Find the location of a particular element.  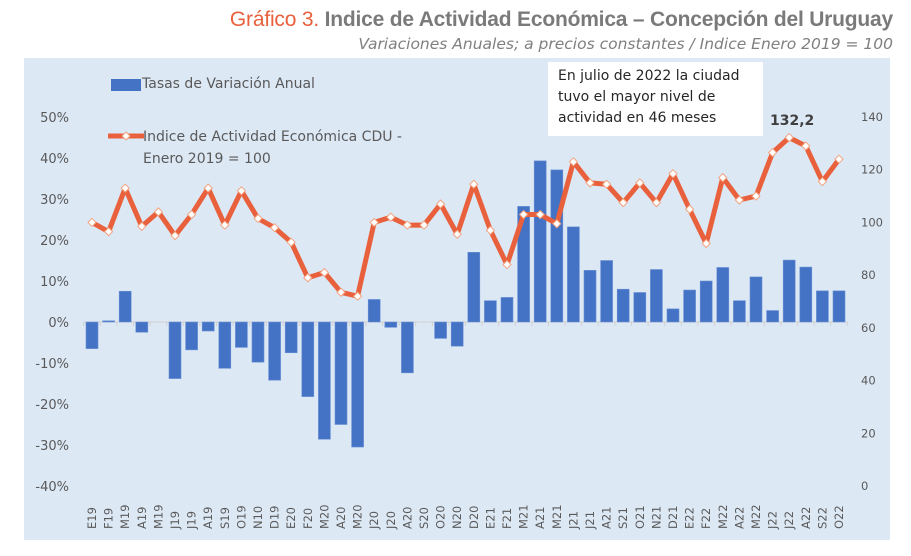

bar-o19 is located at coordinates (241, 334).